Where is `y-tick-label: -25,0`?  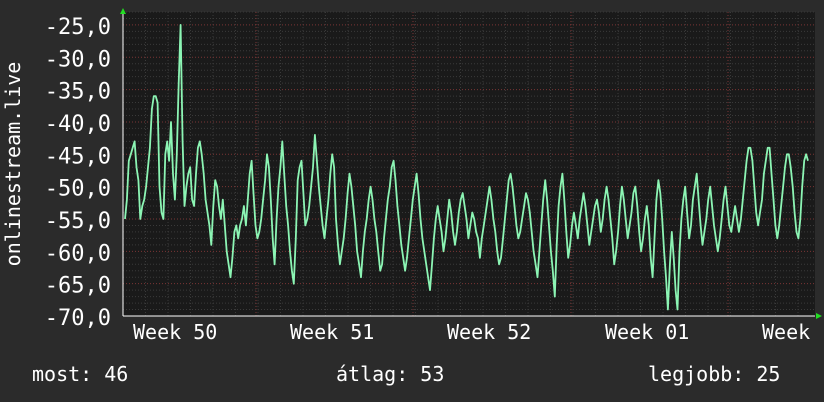 y-tick-label: -25,0 is located at coordinates (78, 27).